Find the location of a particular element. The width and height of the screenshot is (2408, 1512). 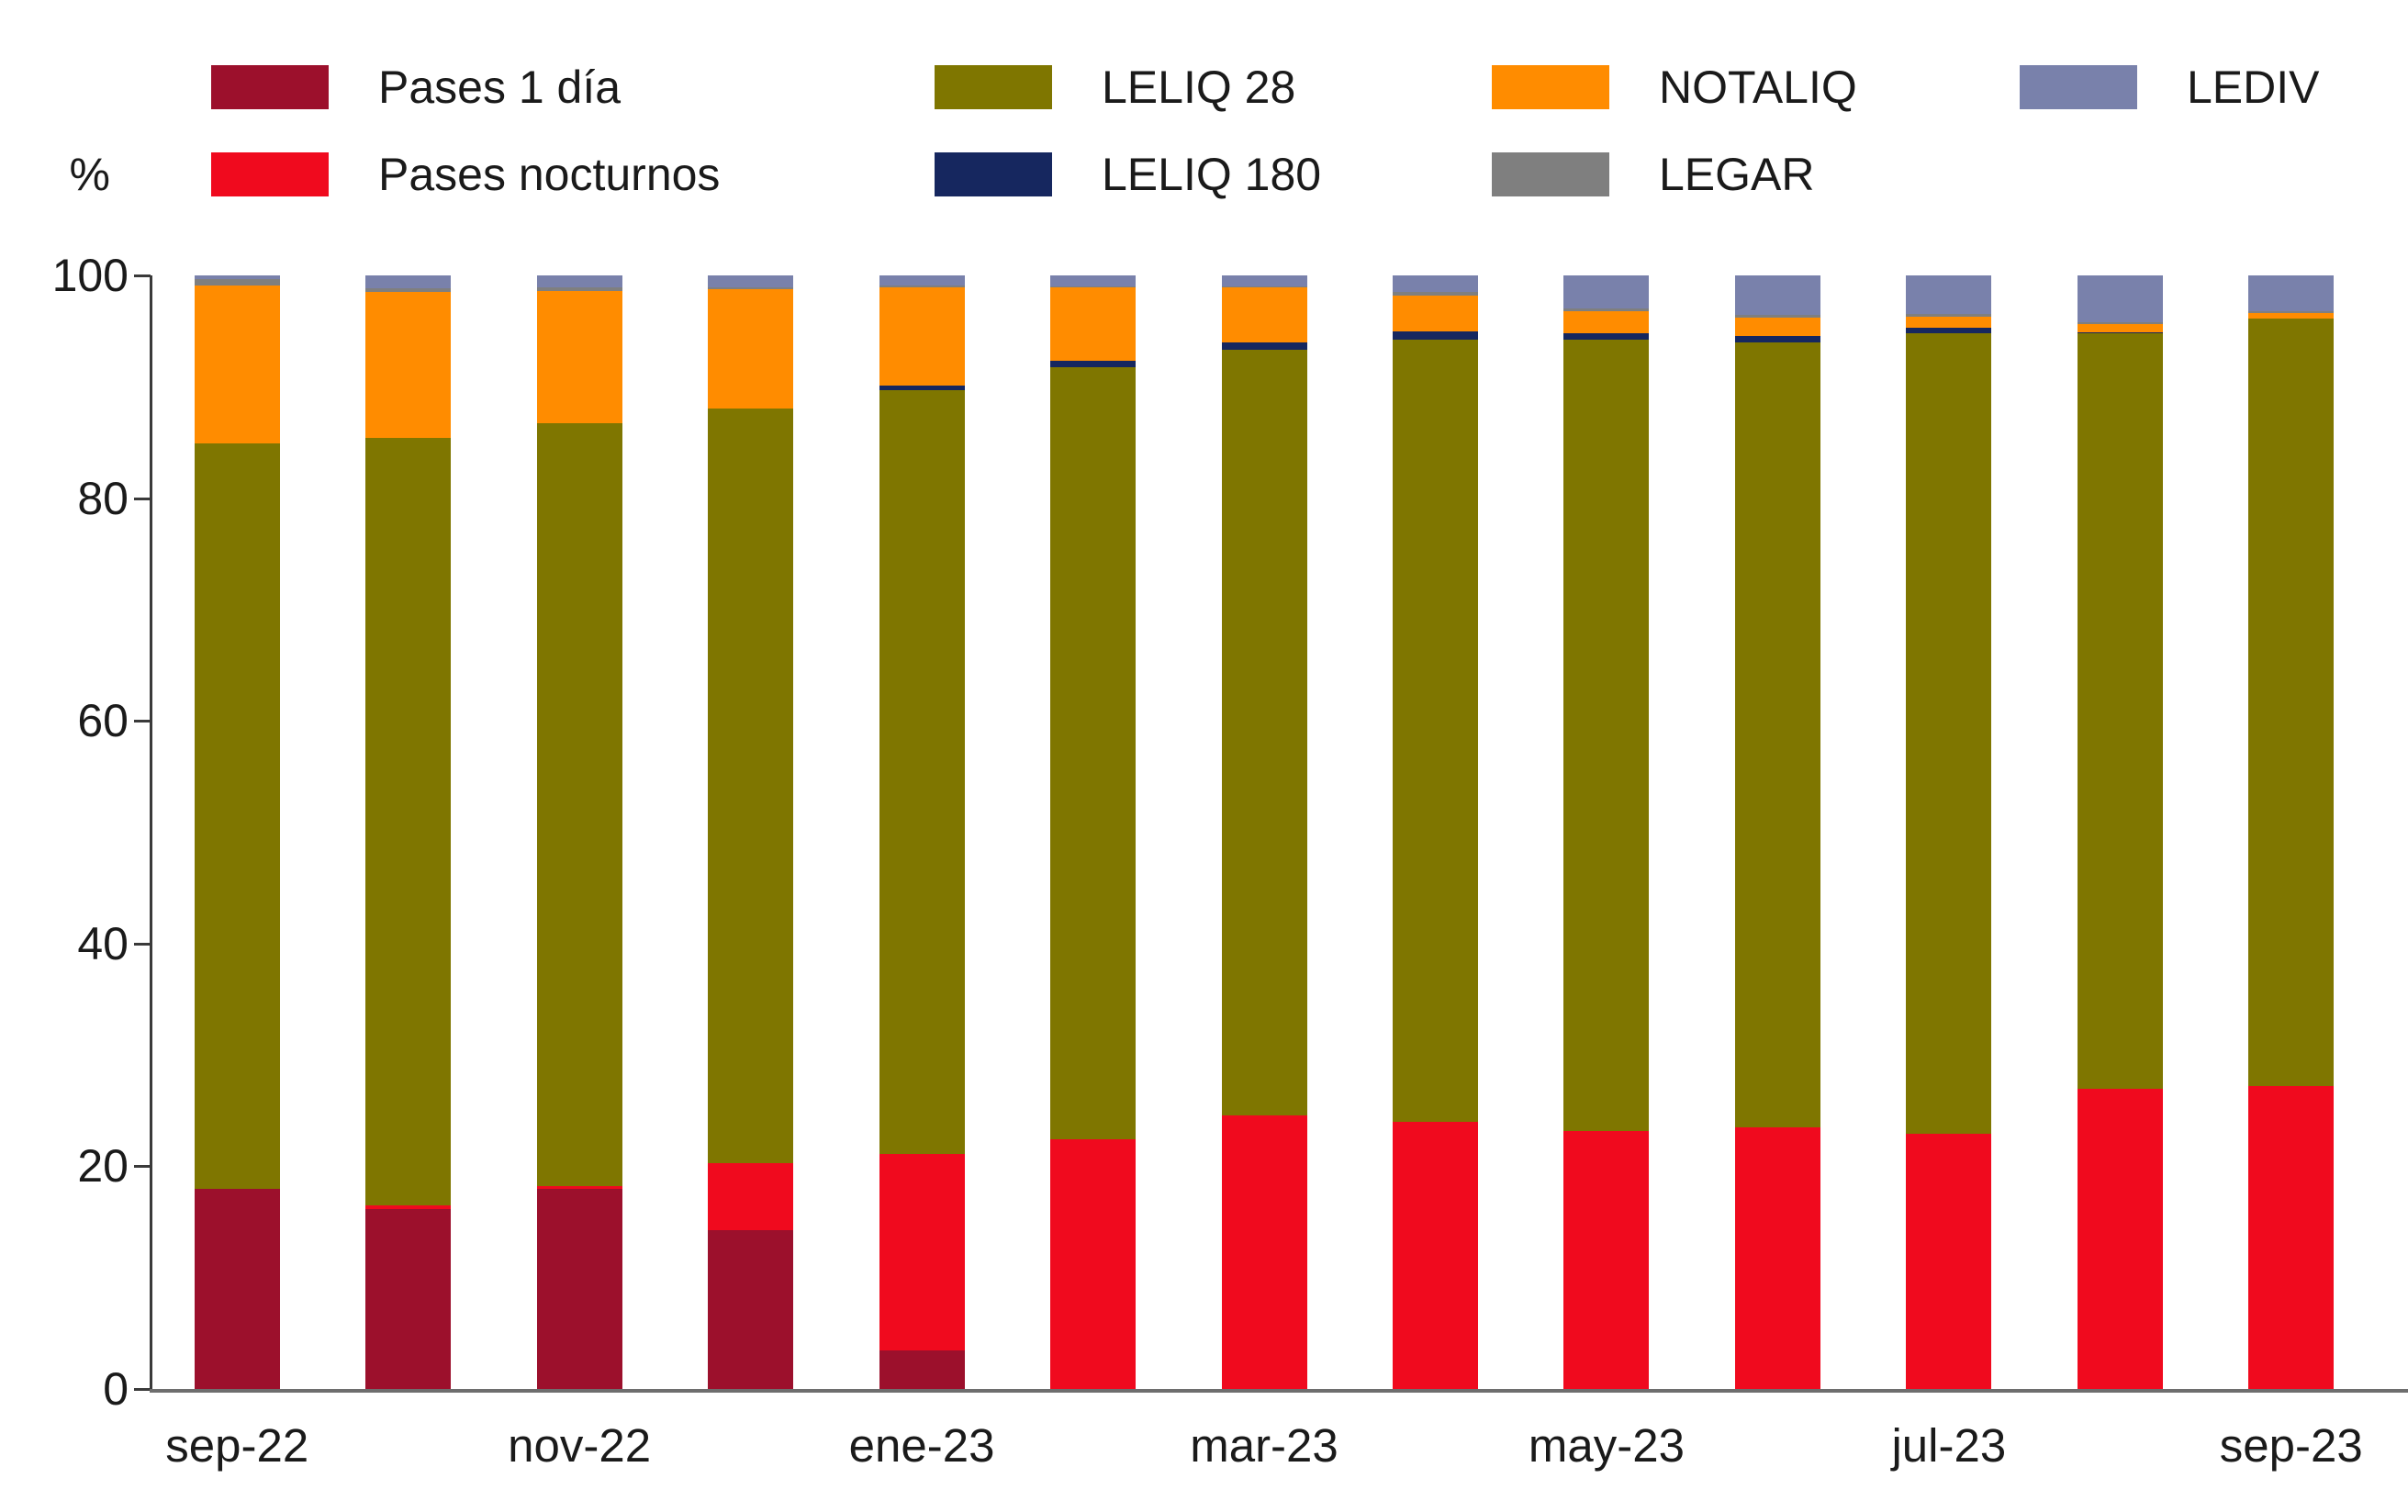

y-tick-label-20: 20 is located at coordinates (103, 1166).